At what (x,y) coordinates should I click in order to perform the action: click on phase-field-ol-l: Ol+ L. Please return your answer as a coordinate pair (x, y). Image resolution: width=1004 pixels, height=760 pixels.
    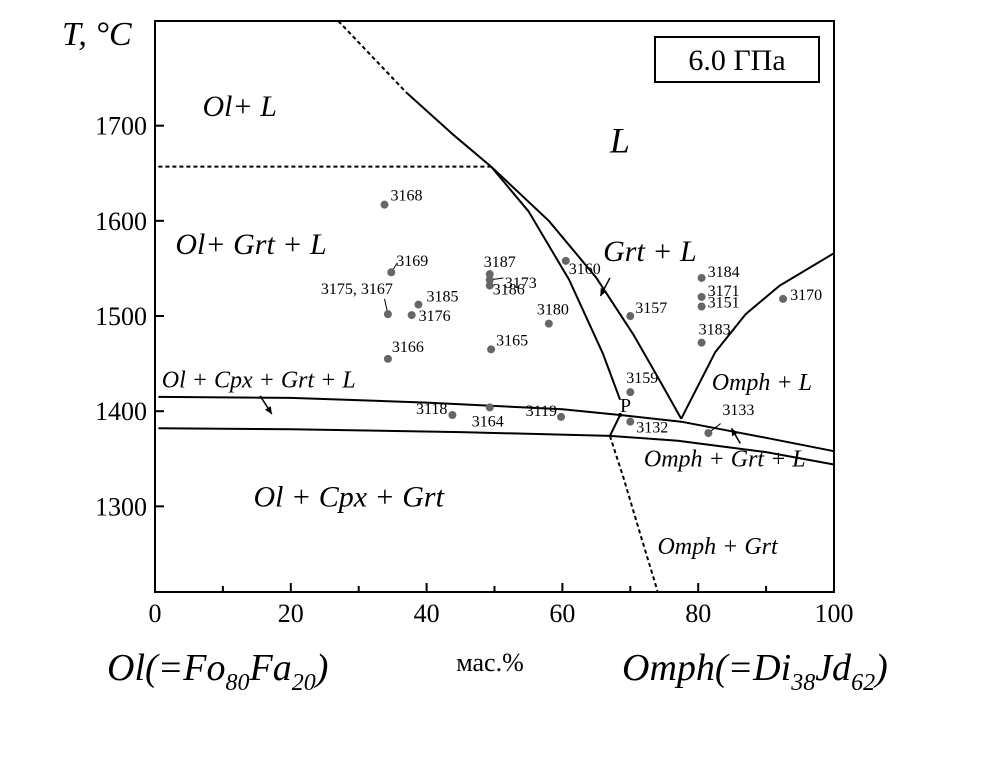
    Looking at the image, I should click on (240, 106).